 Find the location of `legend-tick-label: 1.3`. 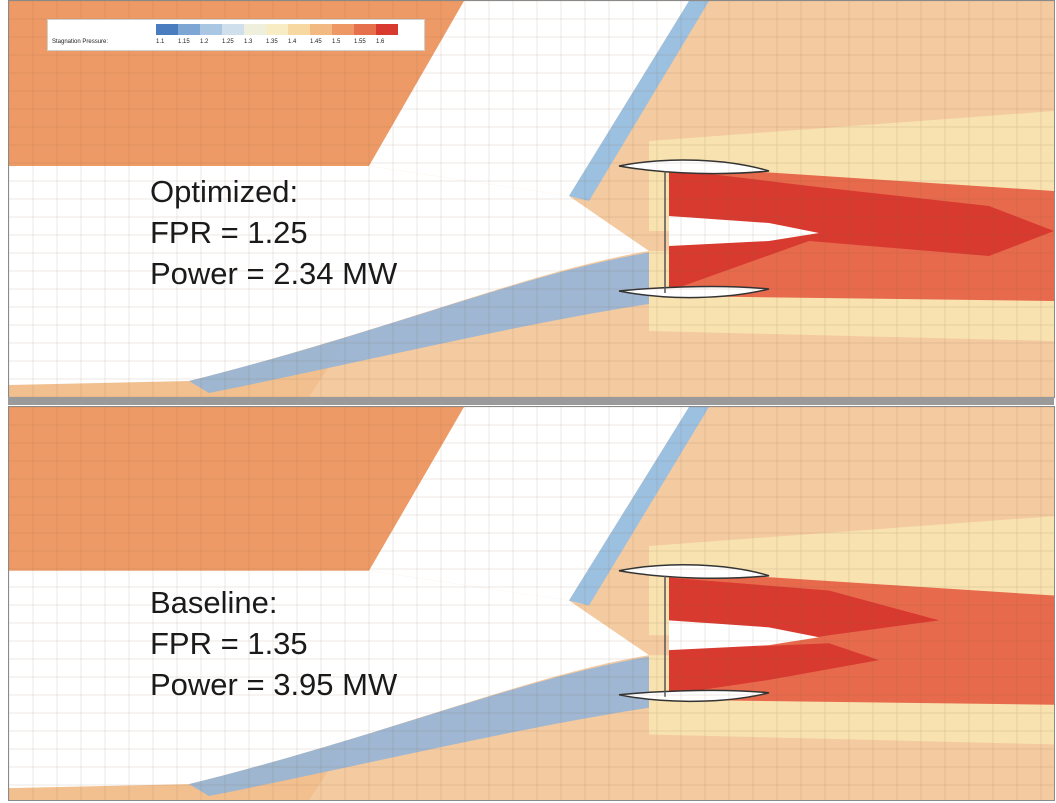

legend-tick-label: 1.3 is located at coordinates (248, 42).